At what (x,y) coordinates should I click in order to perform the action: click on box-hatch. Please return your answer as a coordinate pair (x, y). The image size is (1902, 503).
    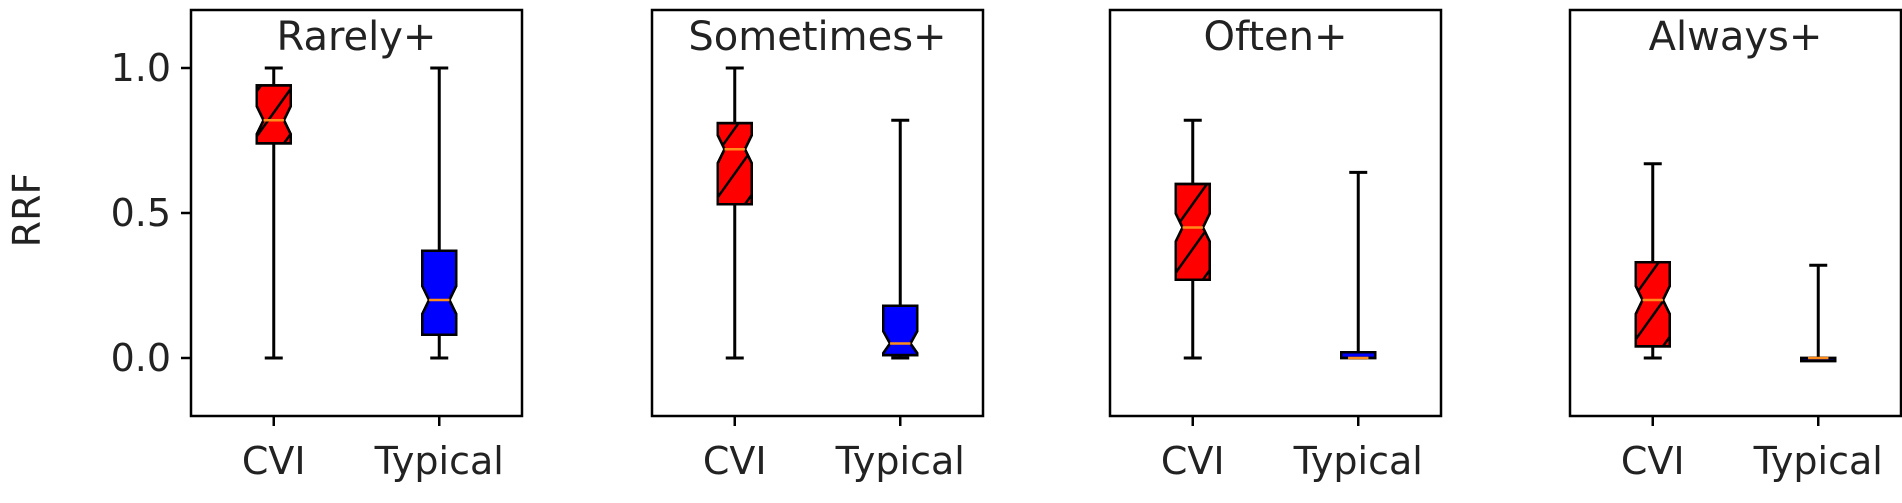
    Looking at the image, I should click on (274, 72).